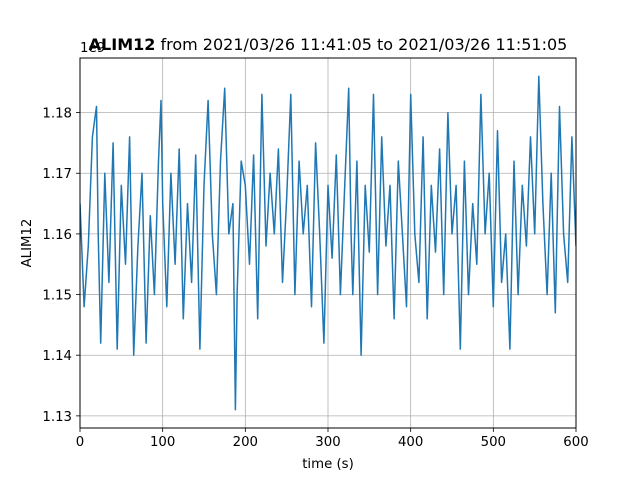 Image resolution: width=640 pixels, height=485 pixels. What do you see at coordinates (57, 296) in the screenshot?
I see `y-tick-label: 1.15` at bounding box center [57, 296].